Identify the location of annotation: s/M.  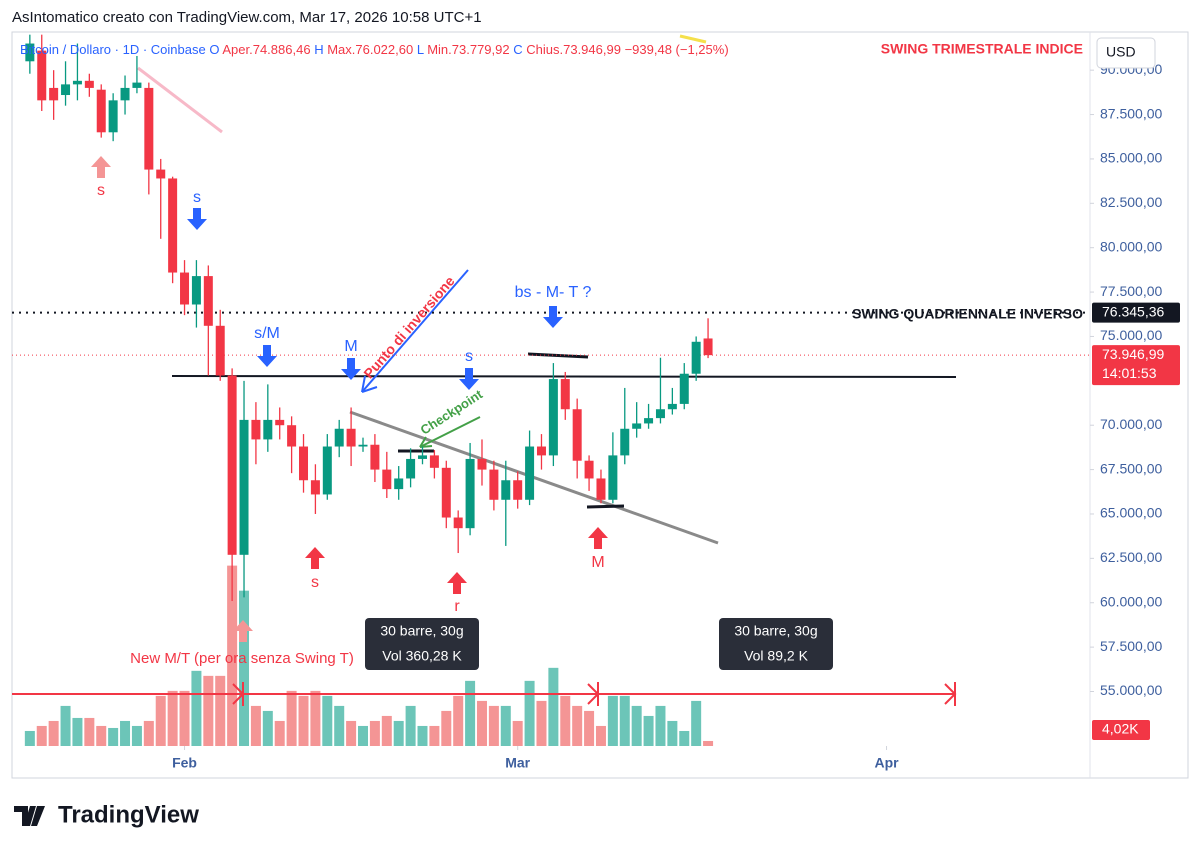
(267, 333).